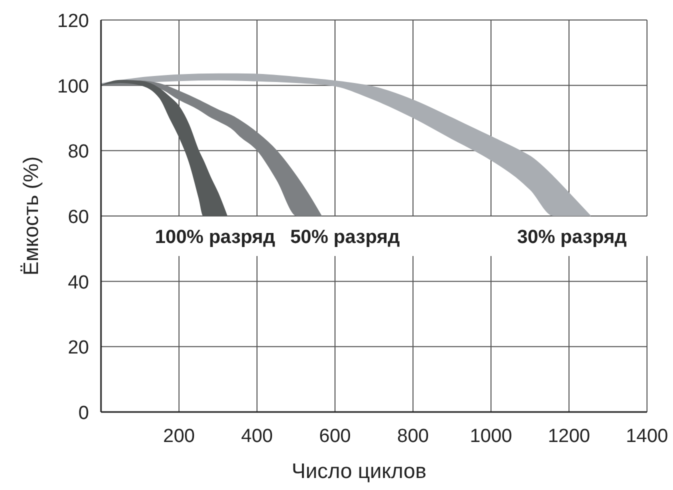  I want to click on y-tick-label: 100, so click(73, 87).